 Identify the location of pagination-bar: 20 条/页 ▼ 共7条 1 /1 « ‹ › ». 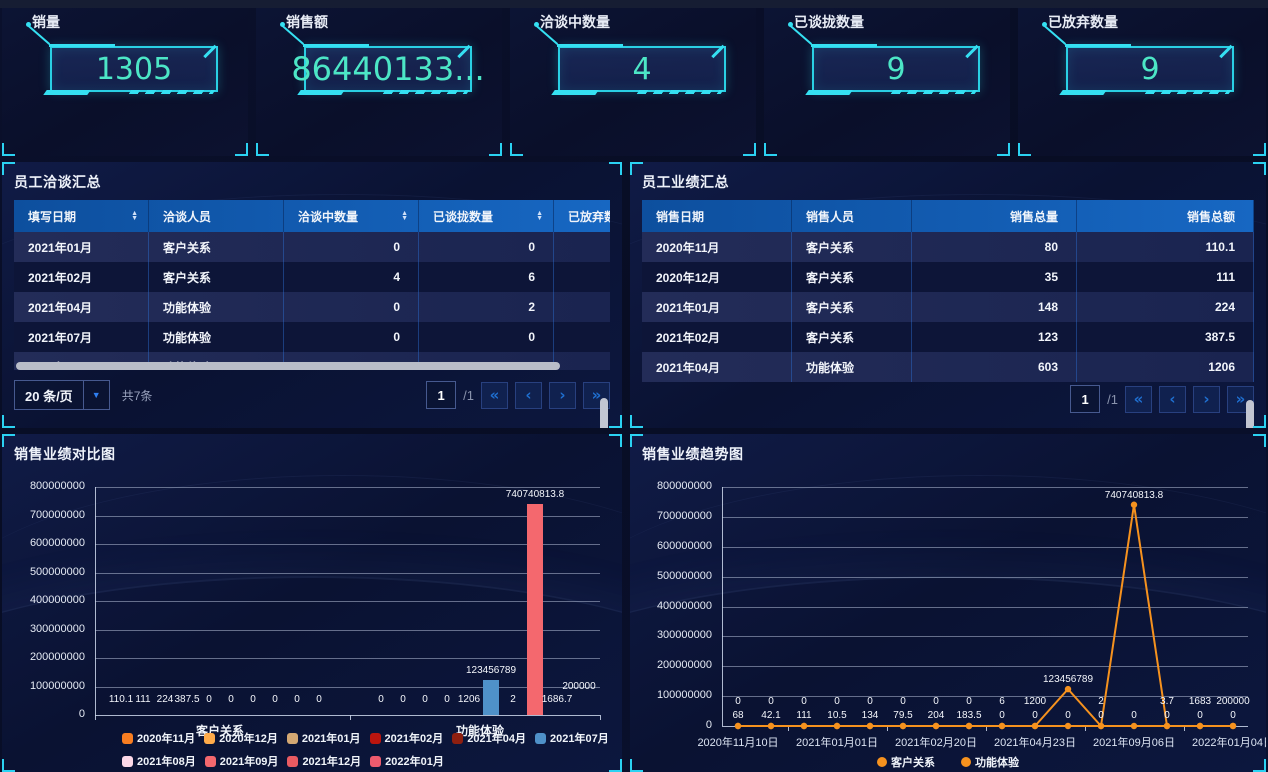
(312, 395).